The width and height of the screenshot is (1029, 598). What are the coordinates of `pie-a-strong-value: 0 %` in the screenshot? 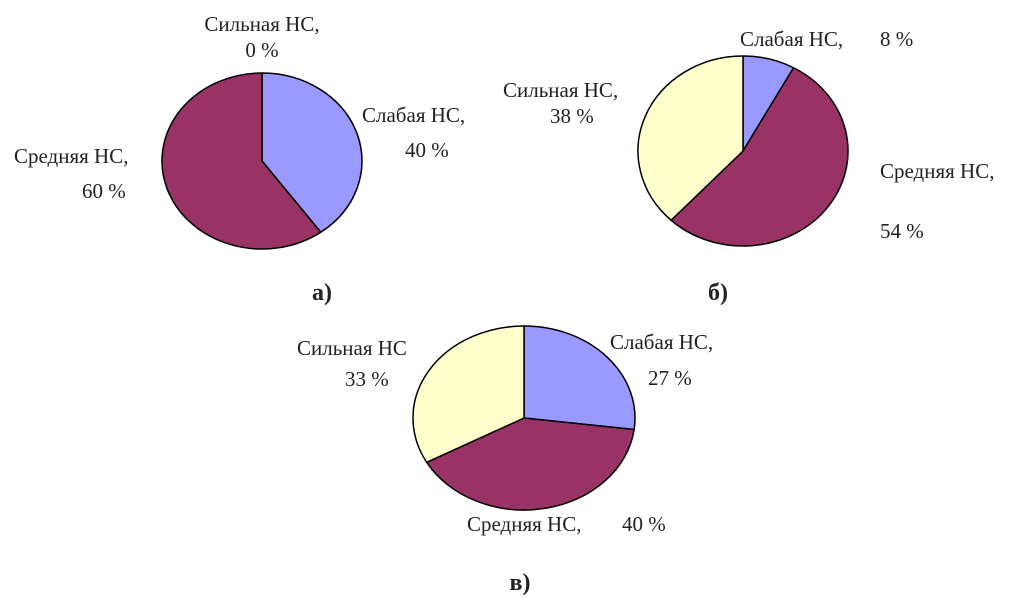 It's located at (261, 50).